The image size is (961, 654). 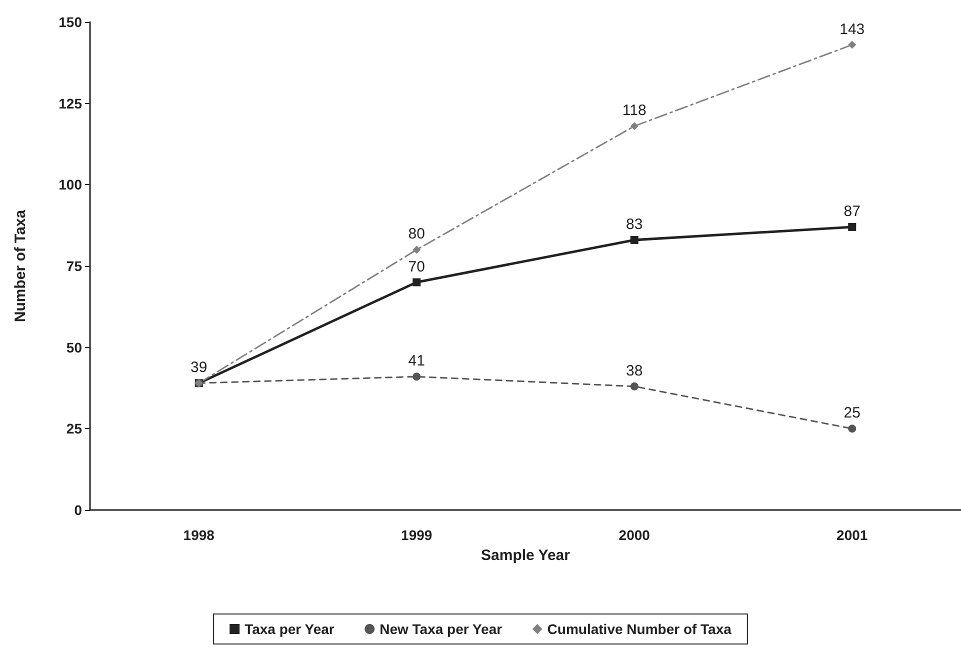 What do you see at coordinates (74, 428) in the screenshot?
I see `y-tick-label: 25` at bounding box center [74, 428].